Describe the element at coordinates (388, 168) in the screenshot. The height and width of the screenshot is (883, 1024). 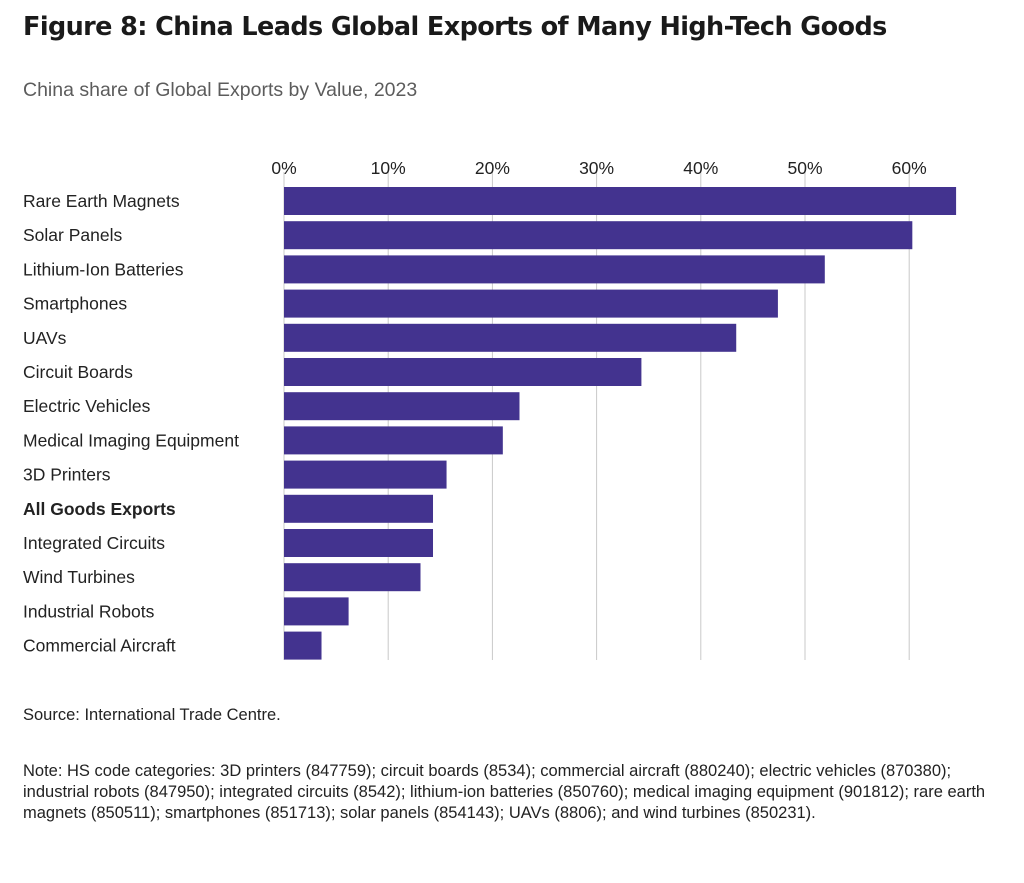
I see `x-tick-label: 10%` at that location.